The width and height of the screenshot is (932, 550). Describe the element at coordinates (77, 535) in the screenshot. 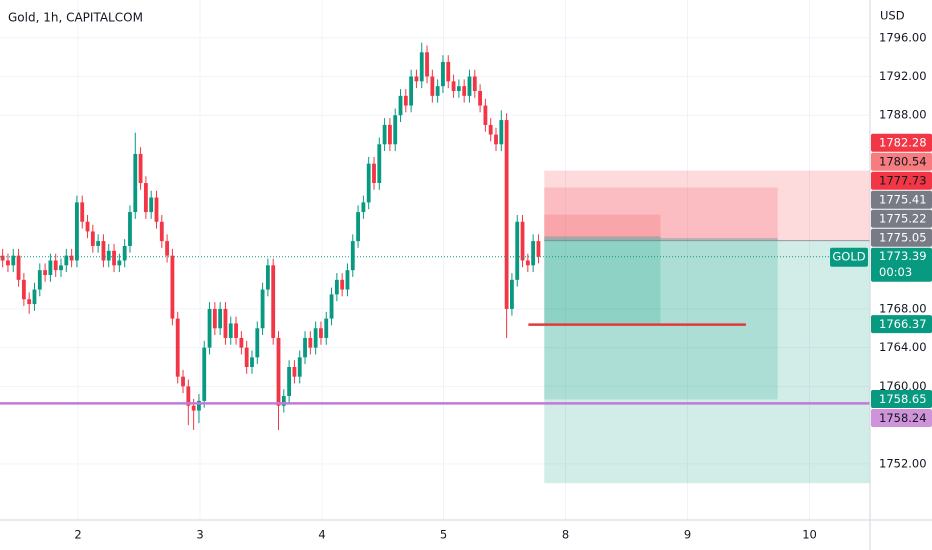

I see `x-tick-label: 2` at that location.